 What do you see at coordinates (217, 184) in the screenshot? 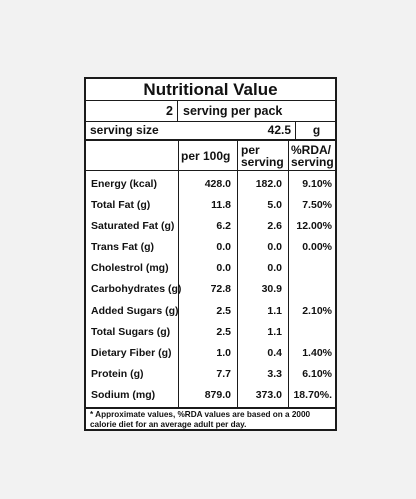
I see `nutrient-per-100g: 428.0` at bounding box center [217, 184].